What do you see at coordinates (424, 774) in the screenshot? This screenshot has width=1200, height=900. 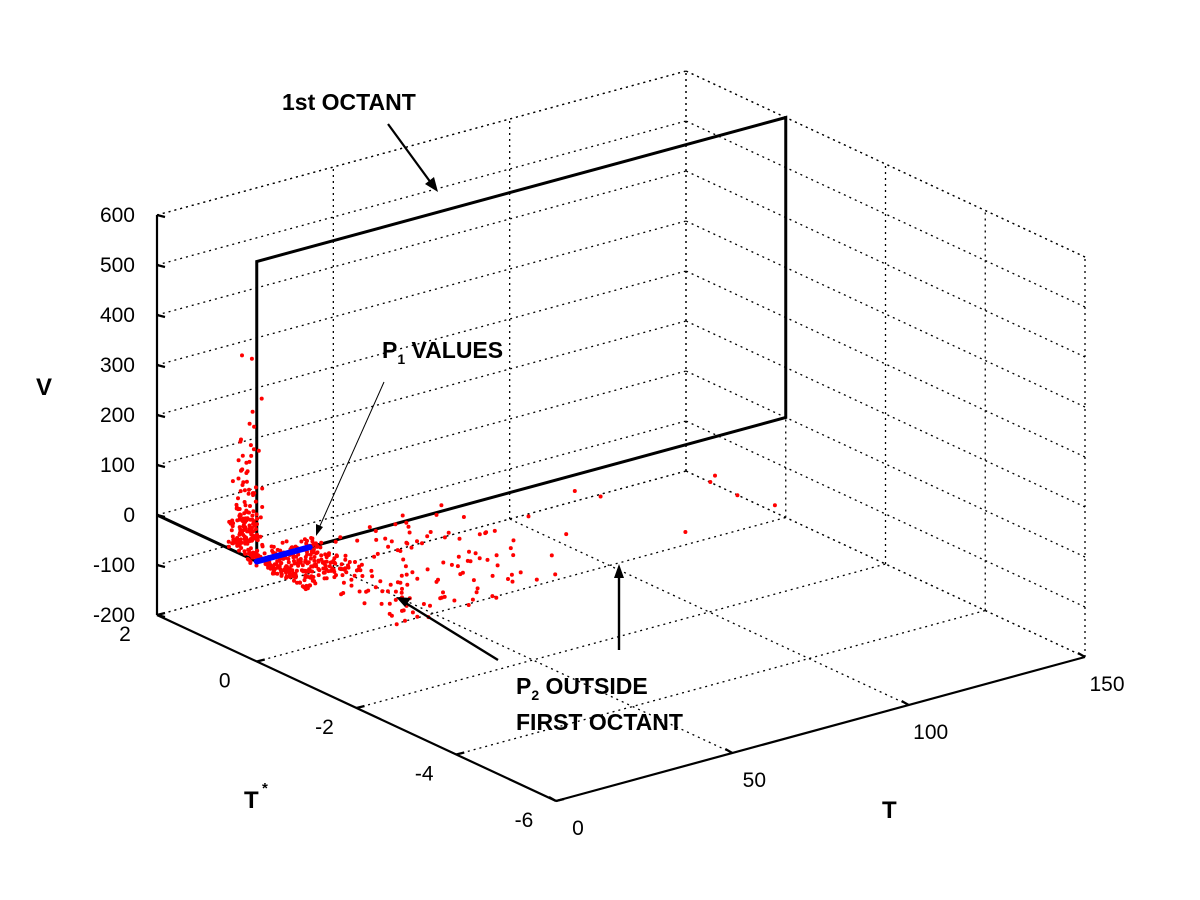 I see `y-tick-label: -4` at bounding box center [424, 774].